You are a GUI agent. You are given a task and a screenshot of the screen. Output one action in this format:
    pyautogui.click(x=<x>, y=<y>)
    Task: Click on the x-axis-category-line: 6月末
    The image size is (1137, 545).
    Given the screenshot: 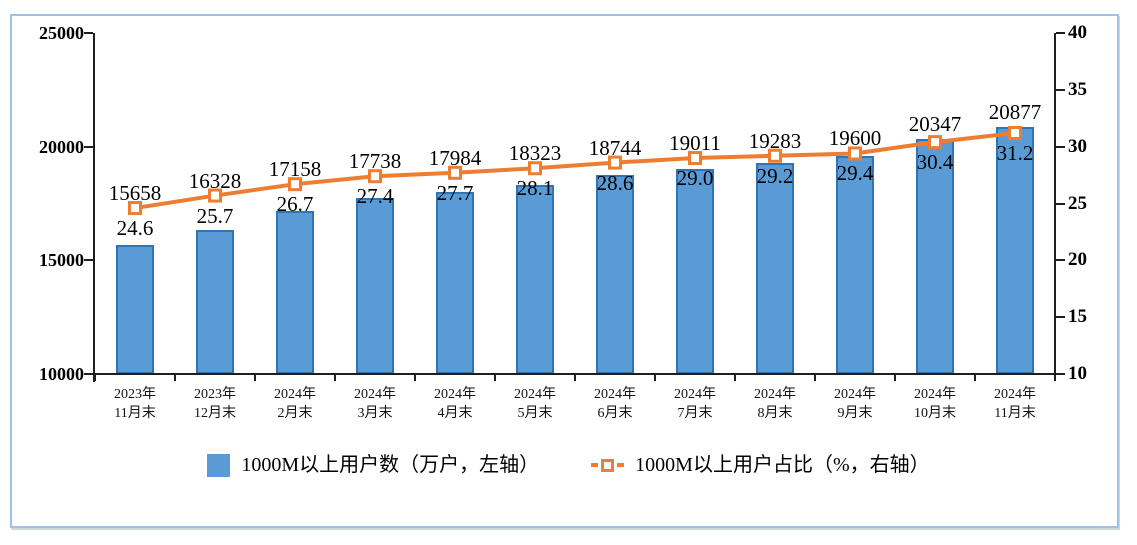 What is the action you would take?
    pyautogui.click(x=615, y=413)
    